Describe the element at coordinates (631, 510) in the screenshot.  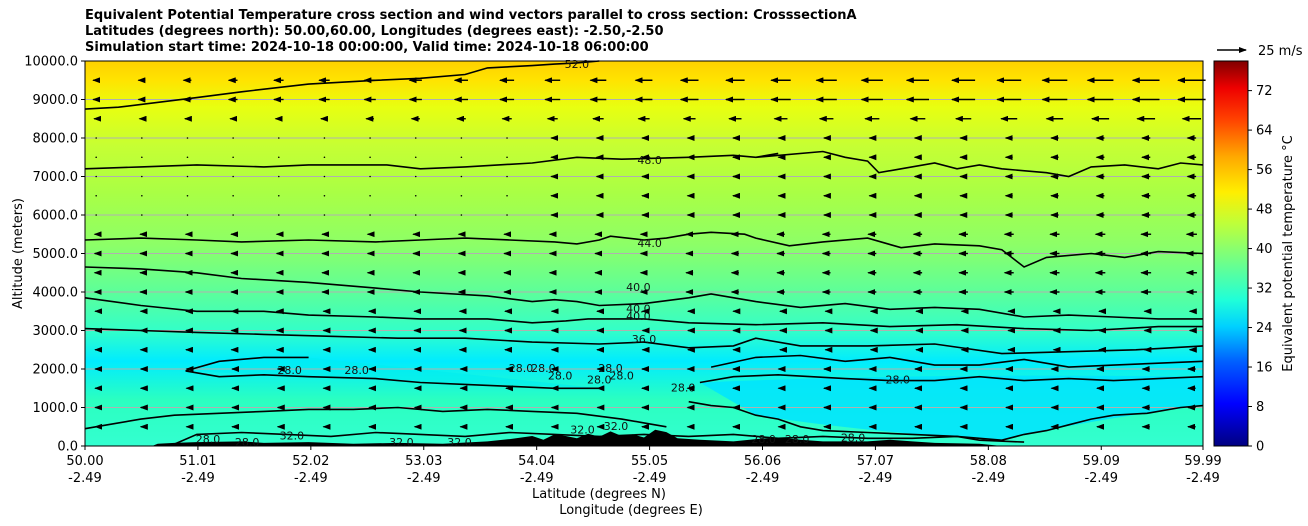
I see `x-axis-label-lon: Longitude (degrees E)` at that location.